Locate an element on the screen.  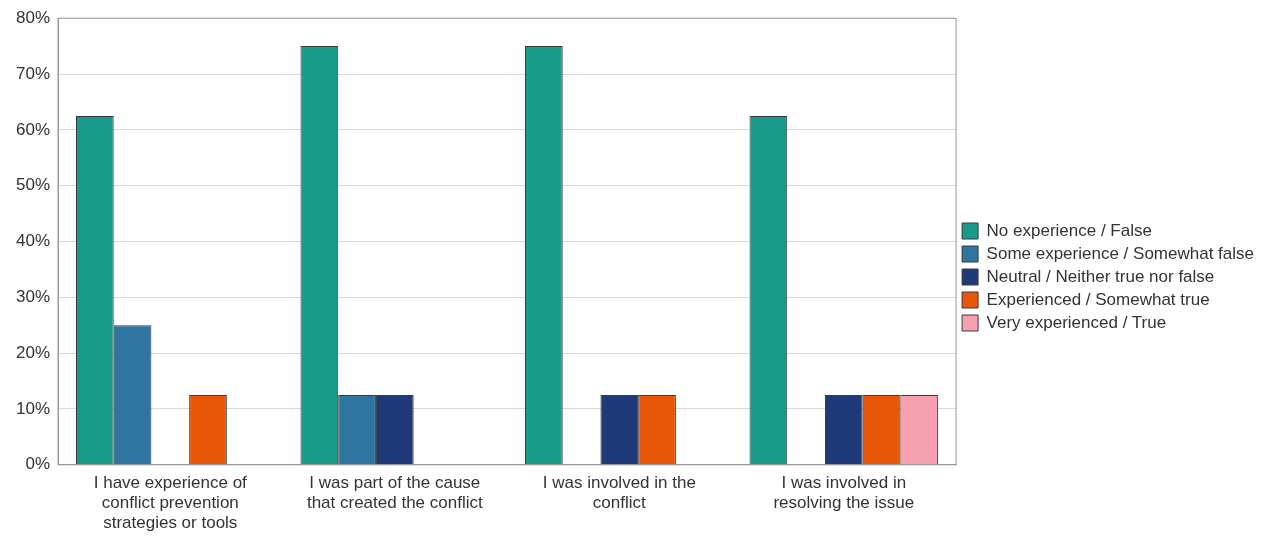
y-tick-label: 20% is located at coordinates (33, 352).